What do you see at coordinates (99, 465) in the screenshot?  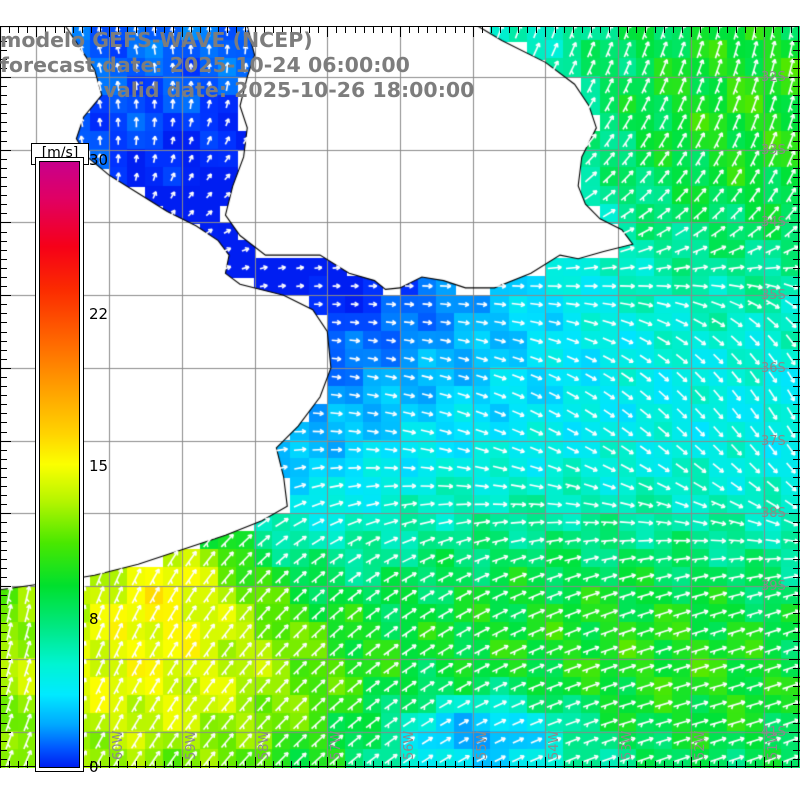 I see `colorbar-tick-15: 15` at bounding box center [99, 465].